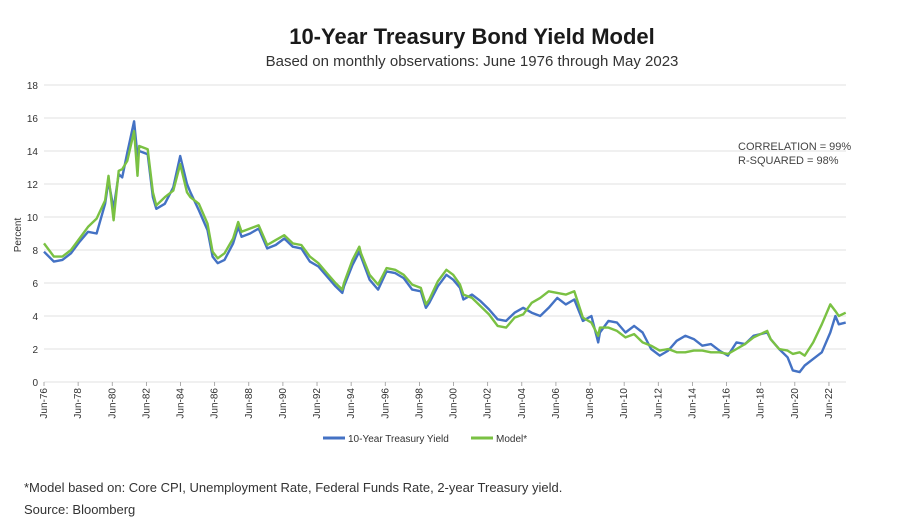  What do you see at coordinates (624, 403) in the screenshot?
I see `x-tick-label: Jun-10` at bounding box center [624, 403].